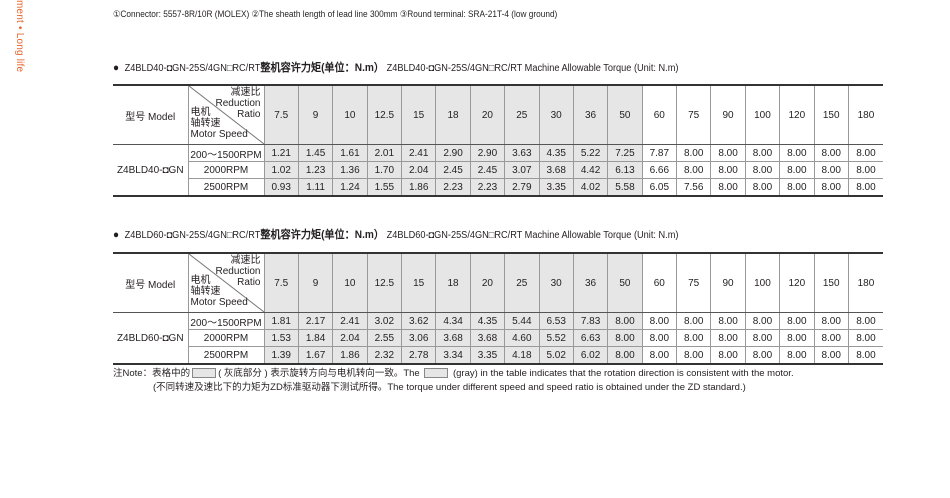  What do you see at coordinates (522, 170) in the screenshot?
I see `torque-cell: 3.07` at bounding box center [522, 170].